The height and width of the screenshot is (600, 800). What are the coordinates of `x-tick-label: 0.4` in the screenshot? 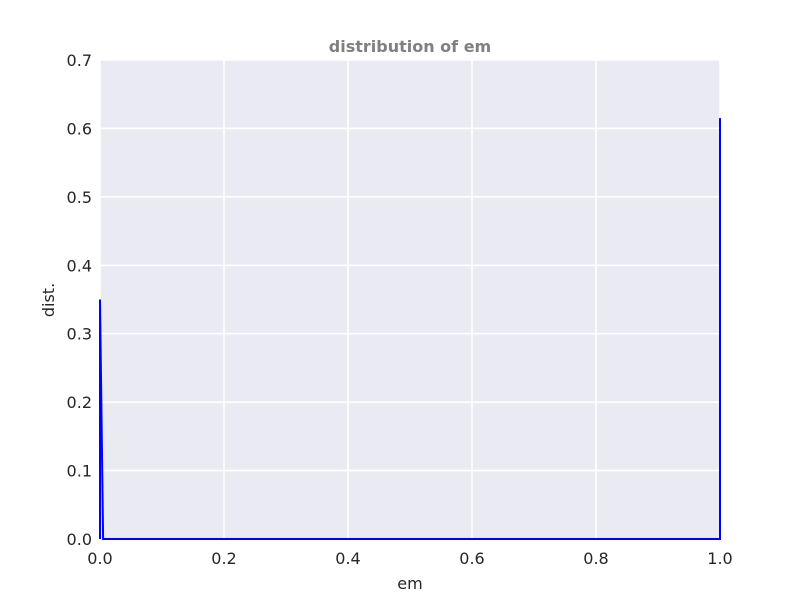 It's located at (347, 558).